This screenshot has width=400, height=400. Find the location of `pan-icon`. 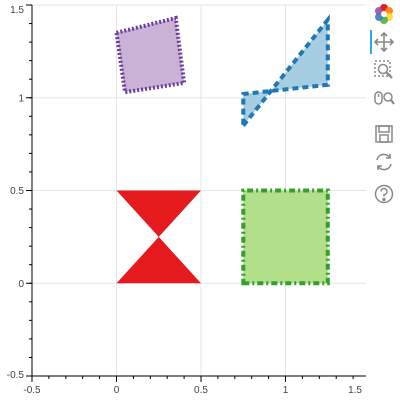

pan-icon is located at coordinates (384, 42).